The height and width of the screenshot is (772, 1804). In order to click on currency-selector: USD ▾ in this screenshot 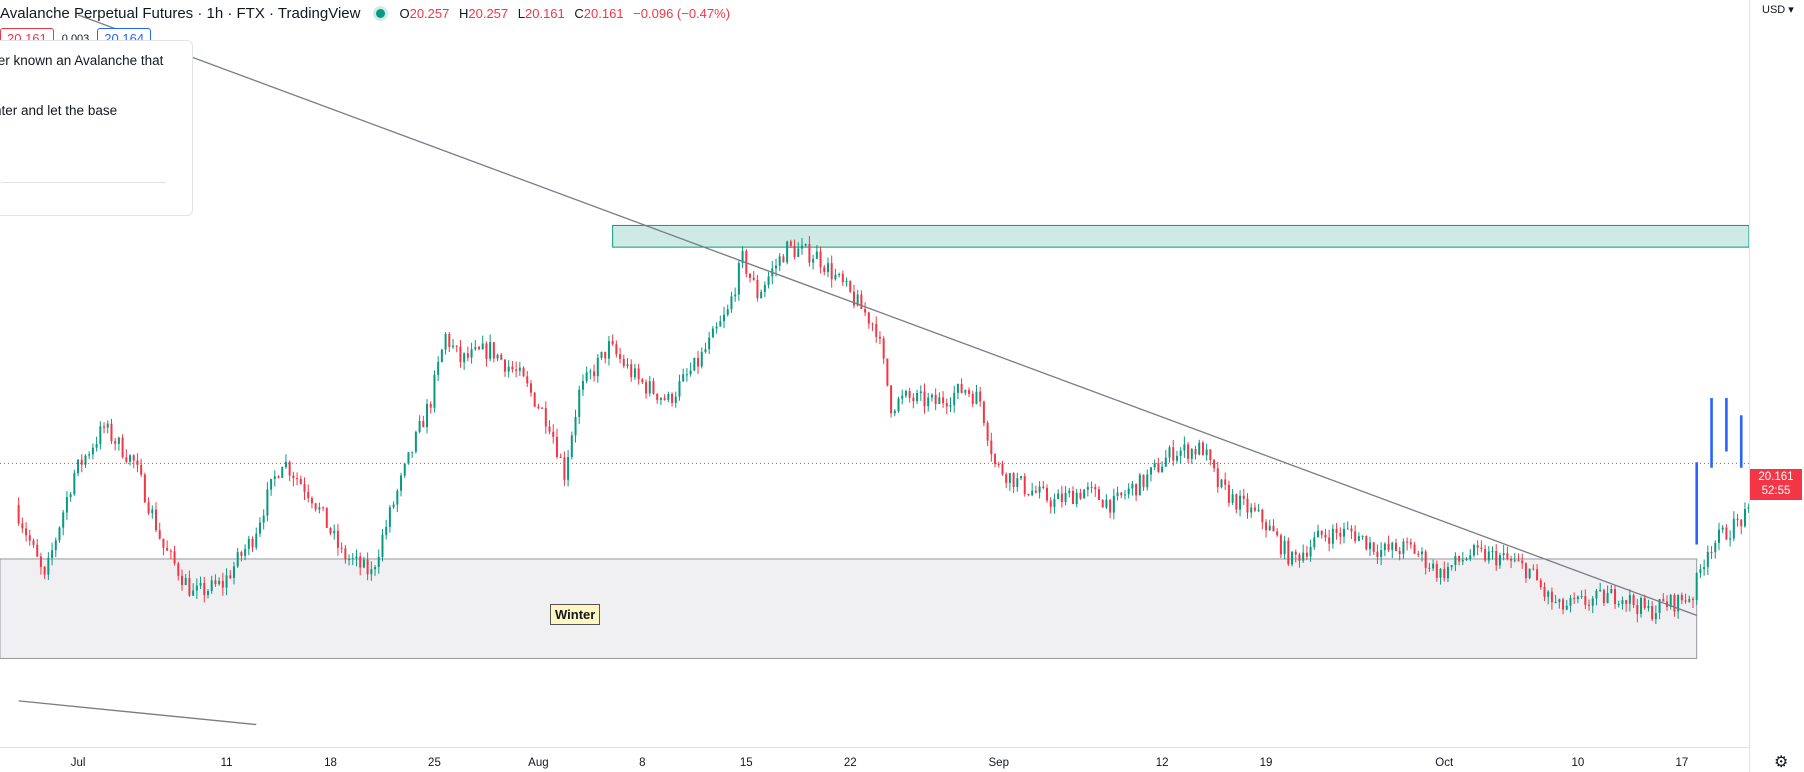, I will do `click(1778, 9)`.